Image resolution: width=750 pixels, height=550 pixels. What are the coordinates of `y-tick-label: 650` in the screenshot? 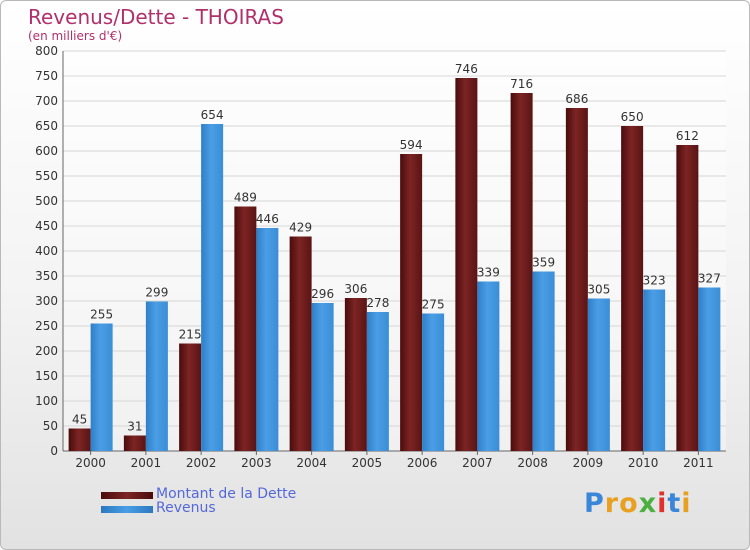 It's located at (46, 126).